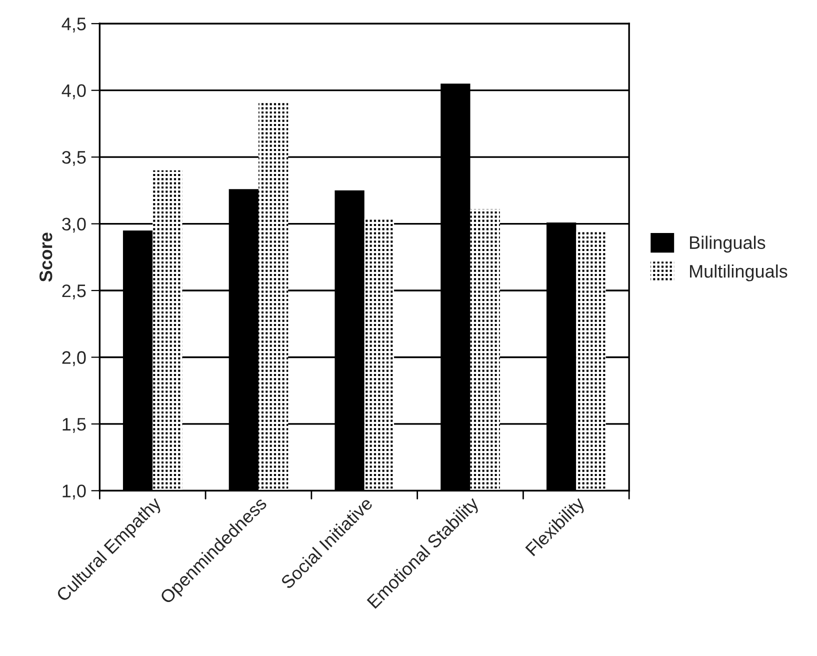 The height and width of the screenshot is (656, 817). What do you see at coordinates (74, 292) in the screenshot?
I see `y-tick-label: 2,5` at bounding box center [74, 292].